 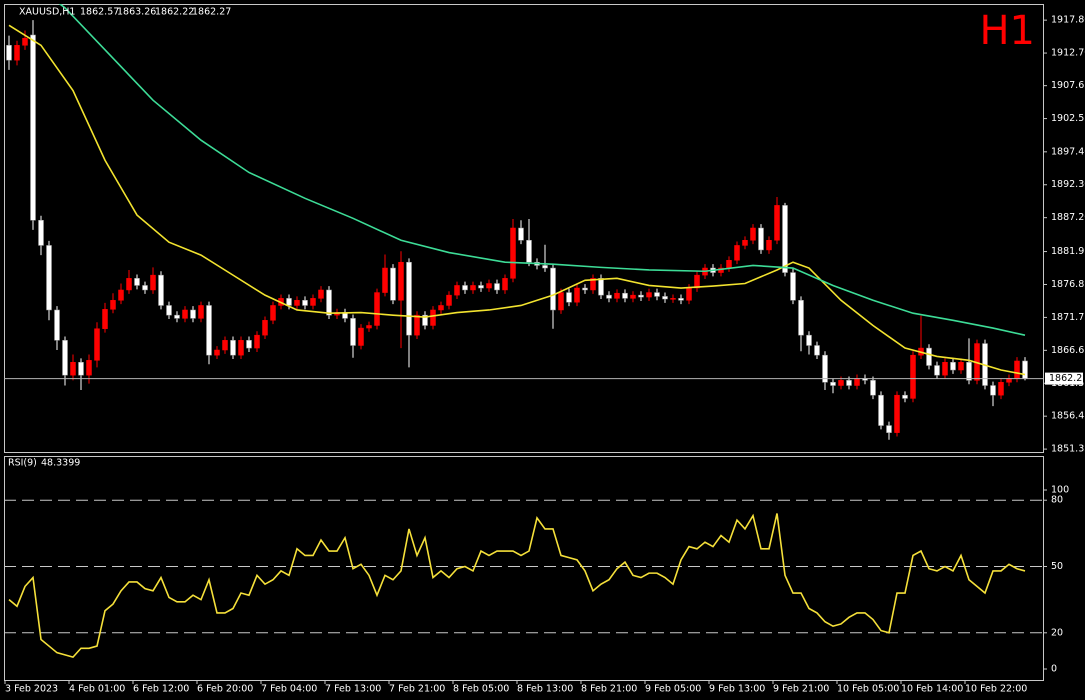 I want to click on x-tick-label: 10 Feb 22:00, so click(x=996, y=689).